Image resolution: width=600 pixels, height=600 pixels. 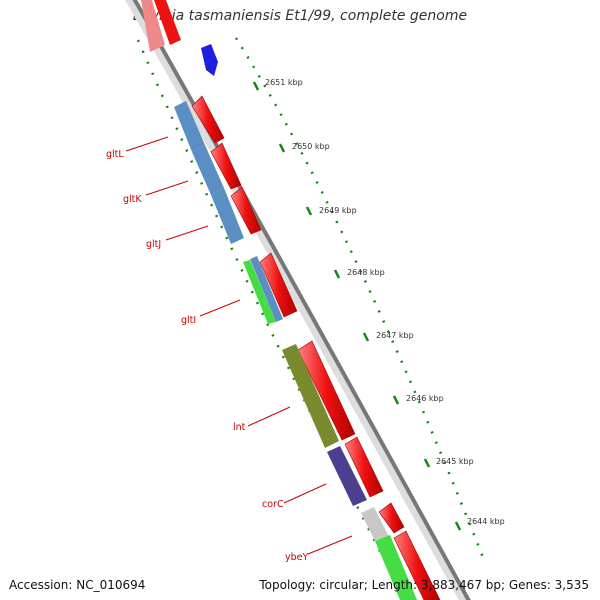 I want to click on tick-label-2650: 2650 kbp, so click(x=311, y=146).